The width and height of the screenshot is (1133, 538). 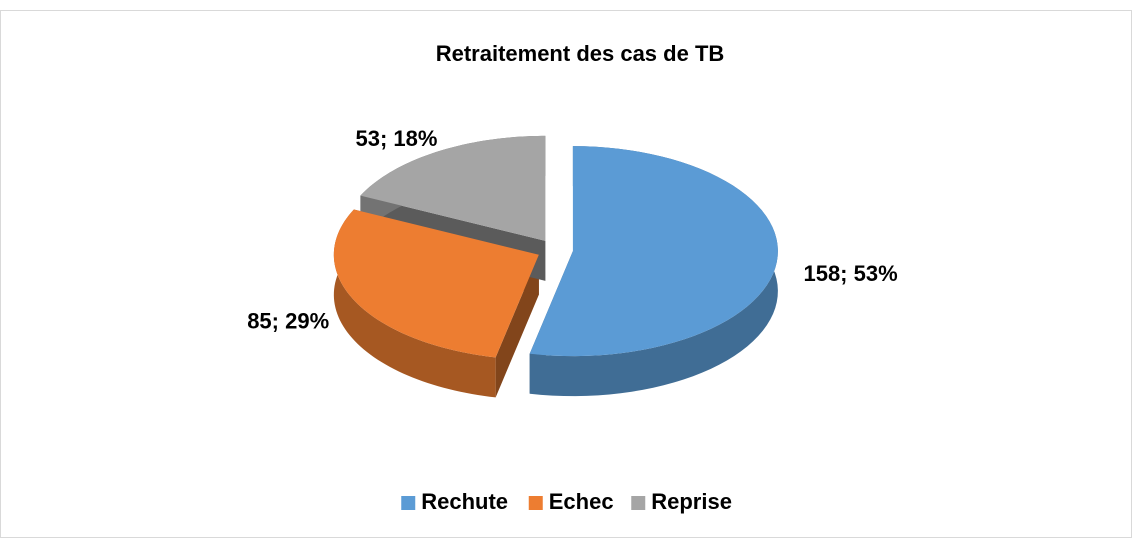 What do you see at coordinates (464, 501) in the screenshot?
I see `legend-label: Rechute` at bounding box center [464, 501].